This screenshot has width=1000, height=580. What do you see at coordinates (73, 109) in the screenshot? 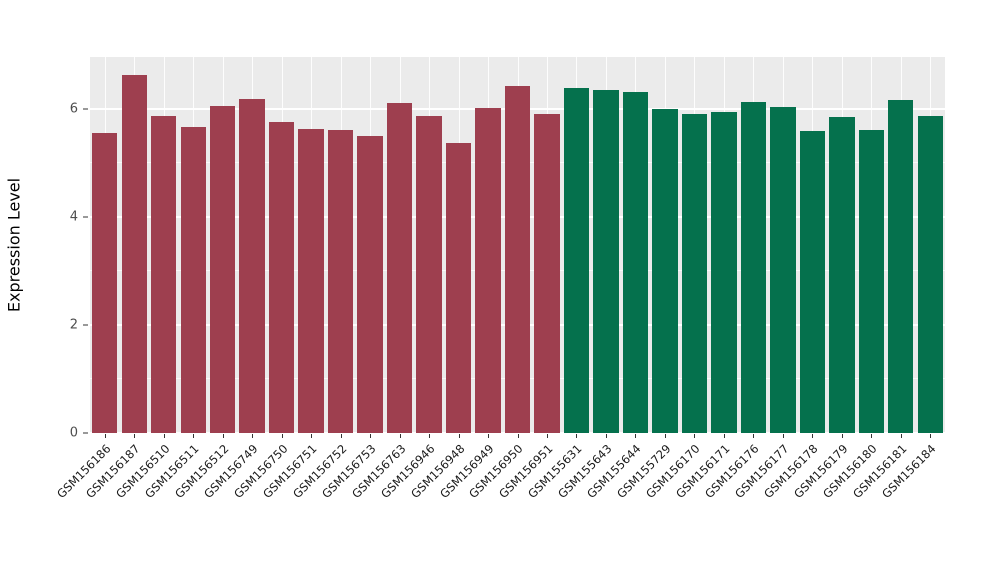
I see `y-tick-label: 6` at bounding box center [73, 109].